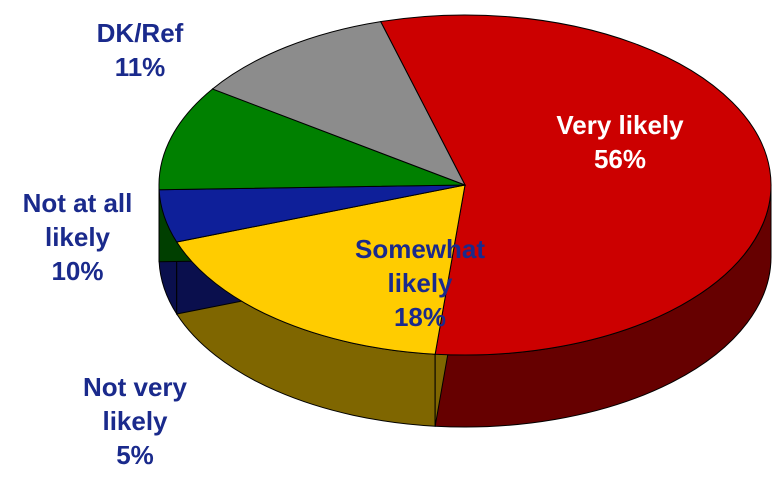 This screenshot has height=482, width=774. I want to click on label-not-at-all-likely: Not at all likely 10%, so click(77, 237).